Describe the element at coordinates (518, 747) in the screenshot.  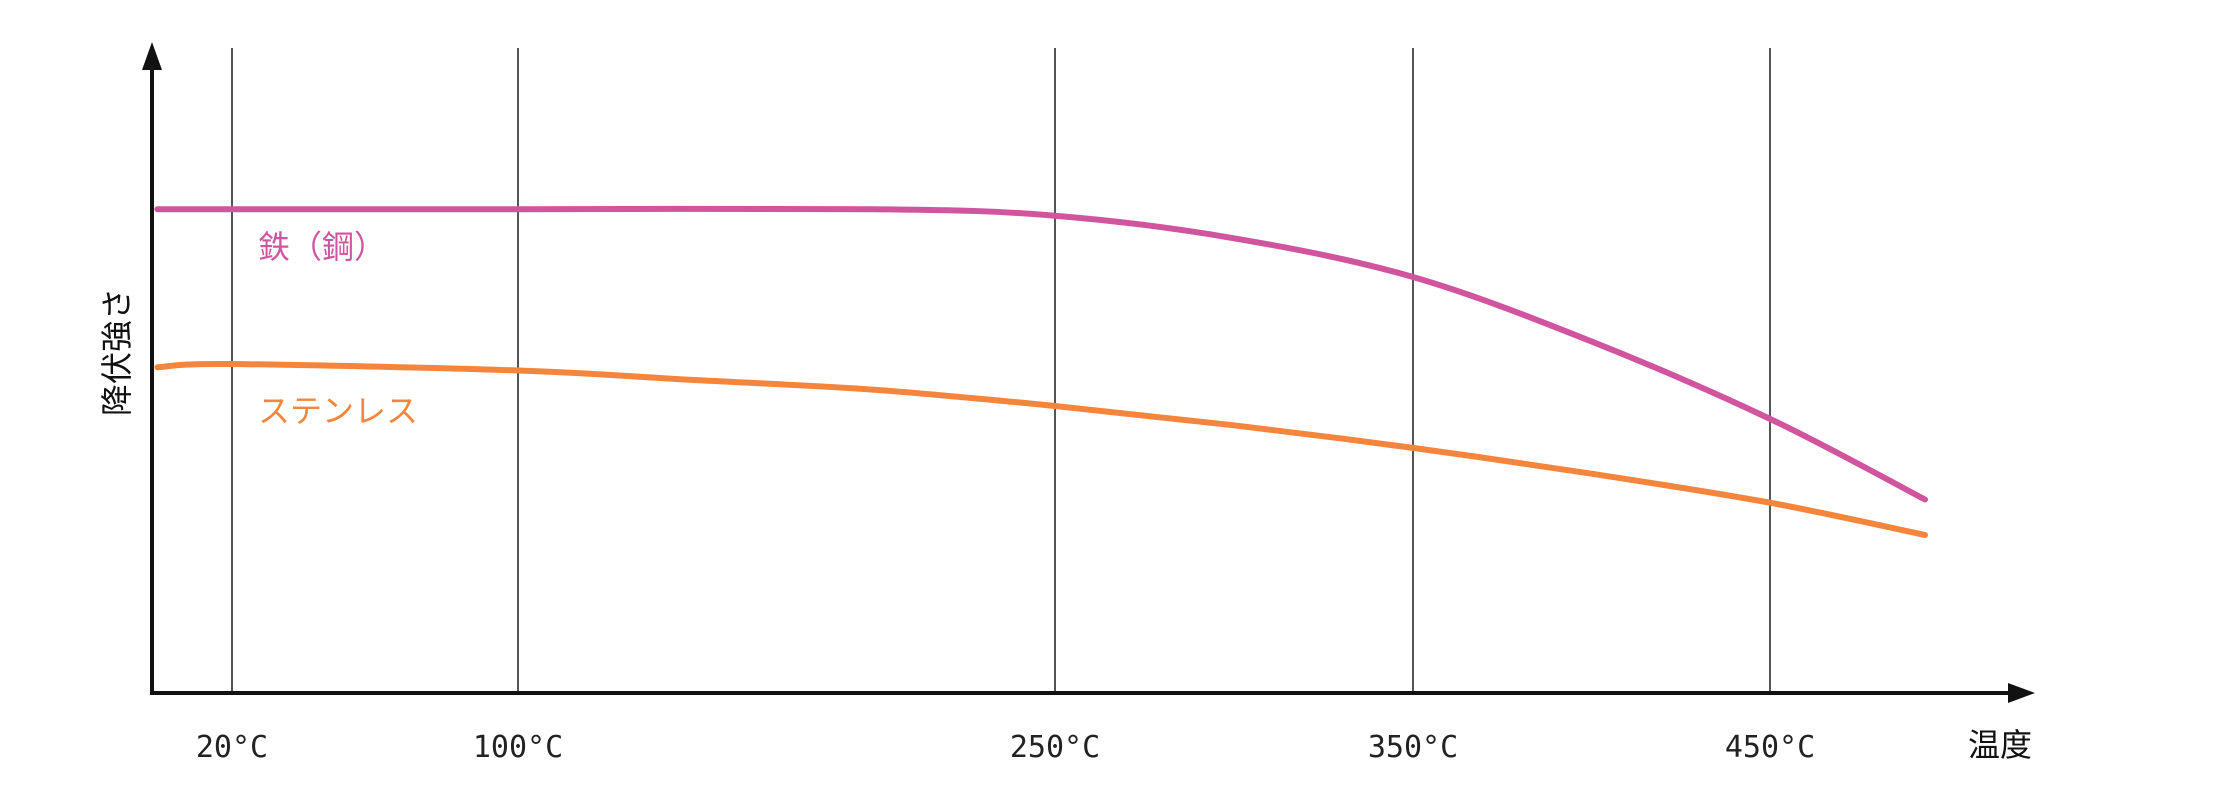
I see `x-tick-label-100: 100°C` at that location.